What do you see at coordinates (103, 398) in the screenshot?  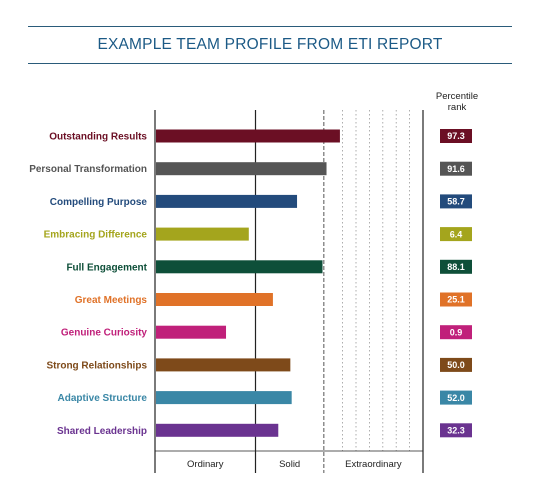 I see `category-label-8: Adaptive Structure` at bounding box center [103, 398].